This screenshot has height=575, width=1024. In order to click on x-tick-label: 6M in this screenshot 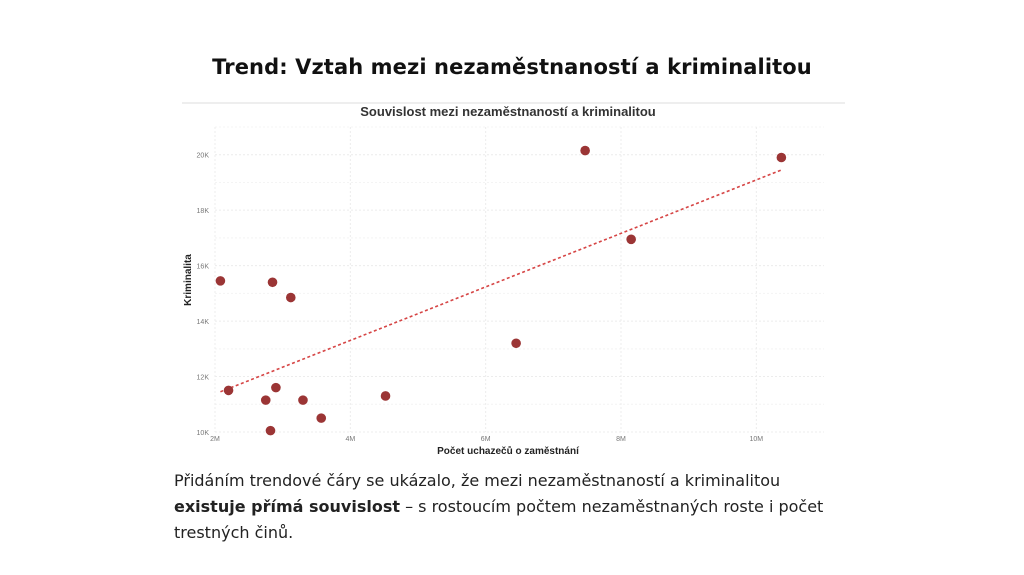, I will do `click(486, 439)`.